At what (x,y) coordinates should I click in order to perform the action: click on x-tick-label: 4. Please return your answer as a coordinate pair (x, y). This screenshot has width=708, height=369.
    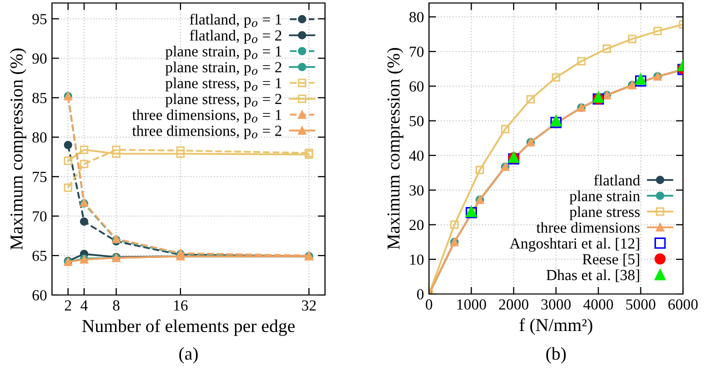
    Looking at the image, I should click on (84, 305).